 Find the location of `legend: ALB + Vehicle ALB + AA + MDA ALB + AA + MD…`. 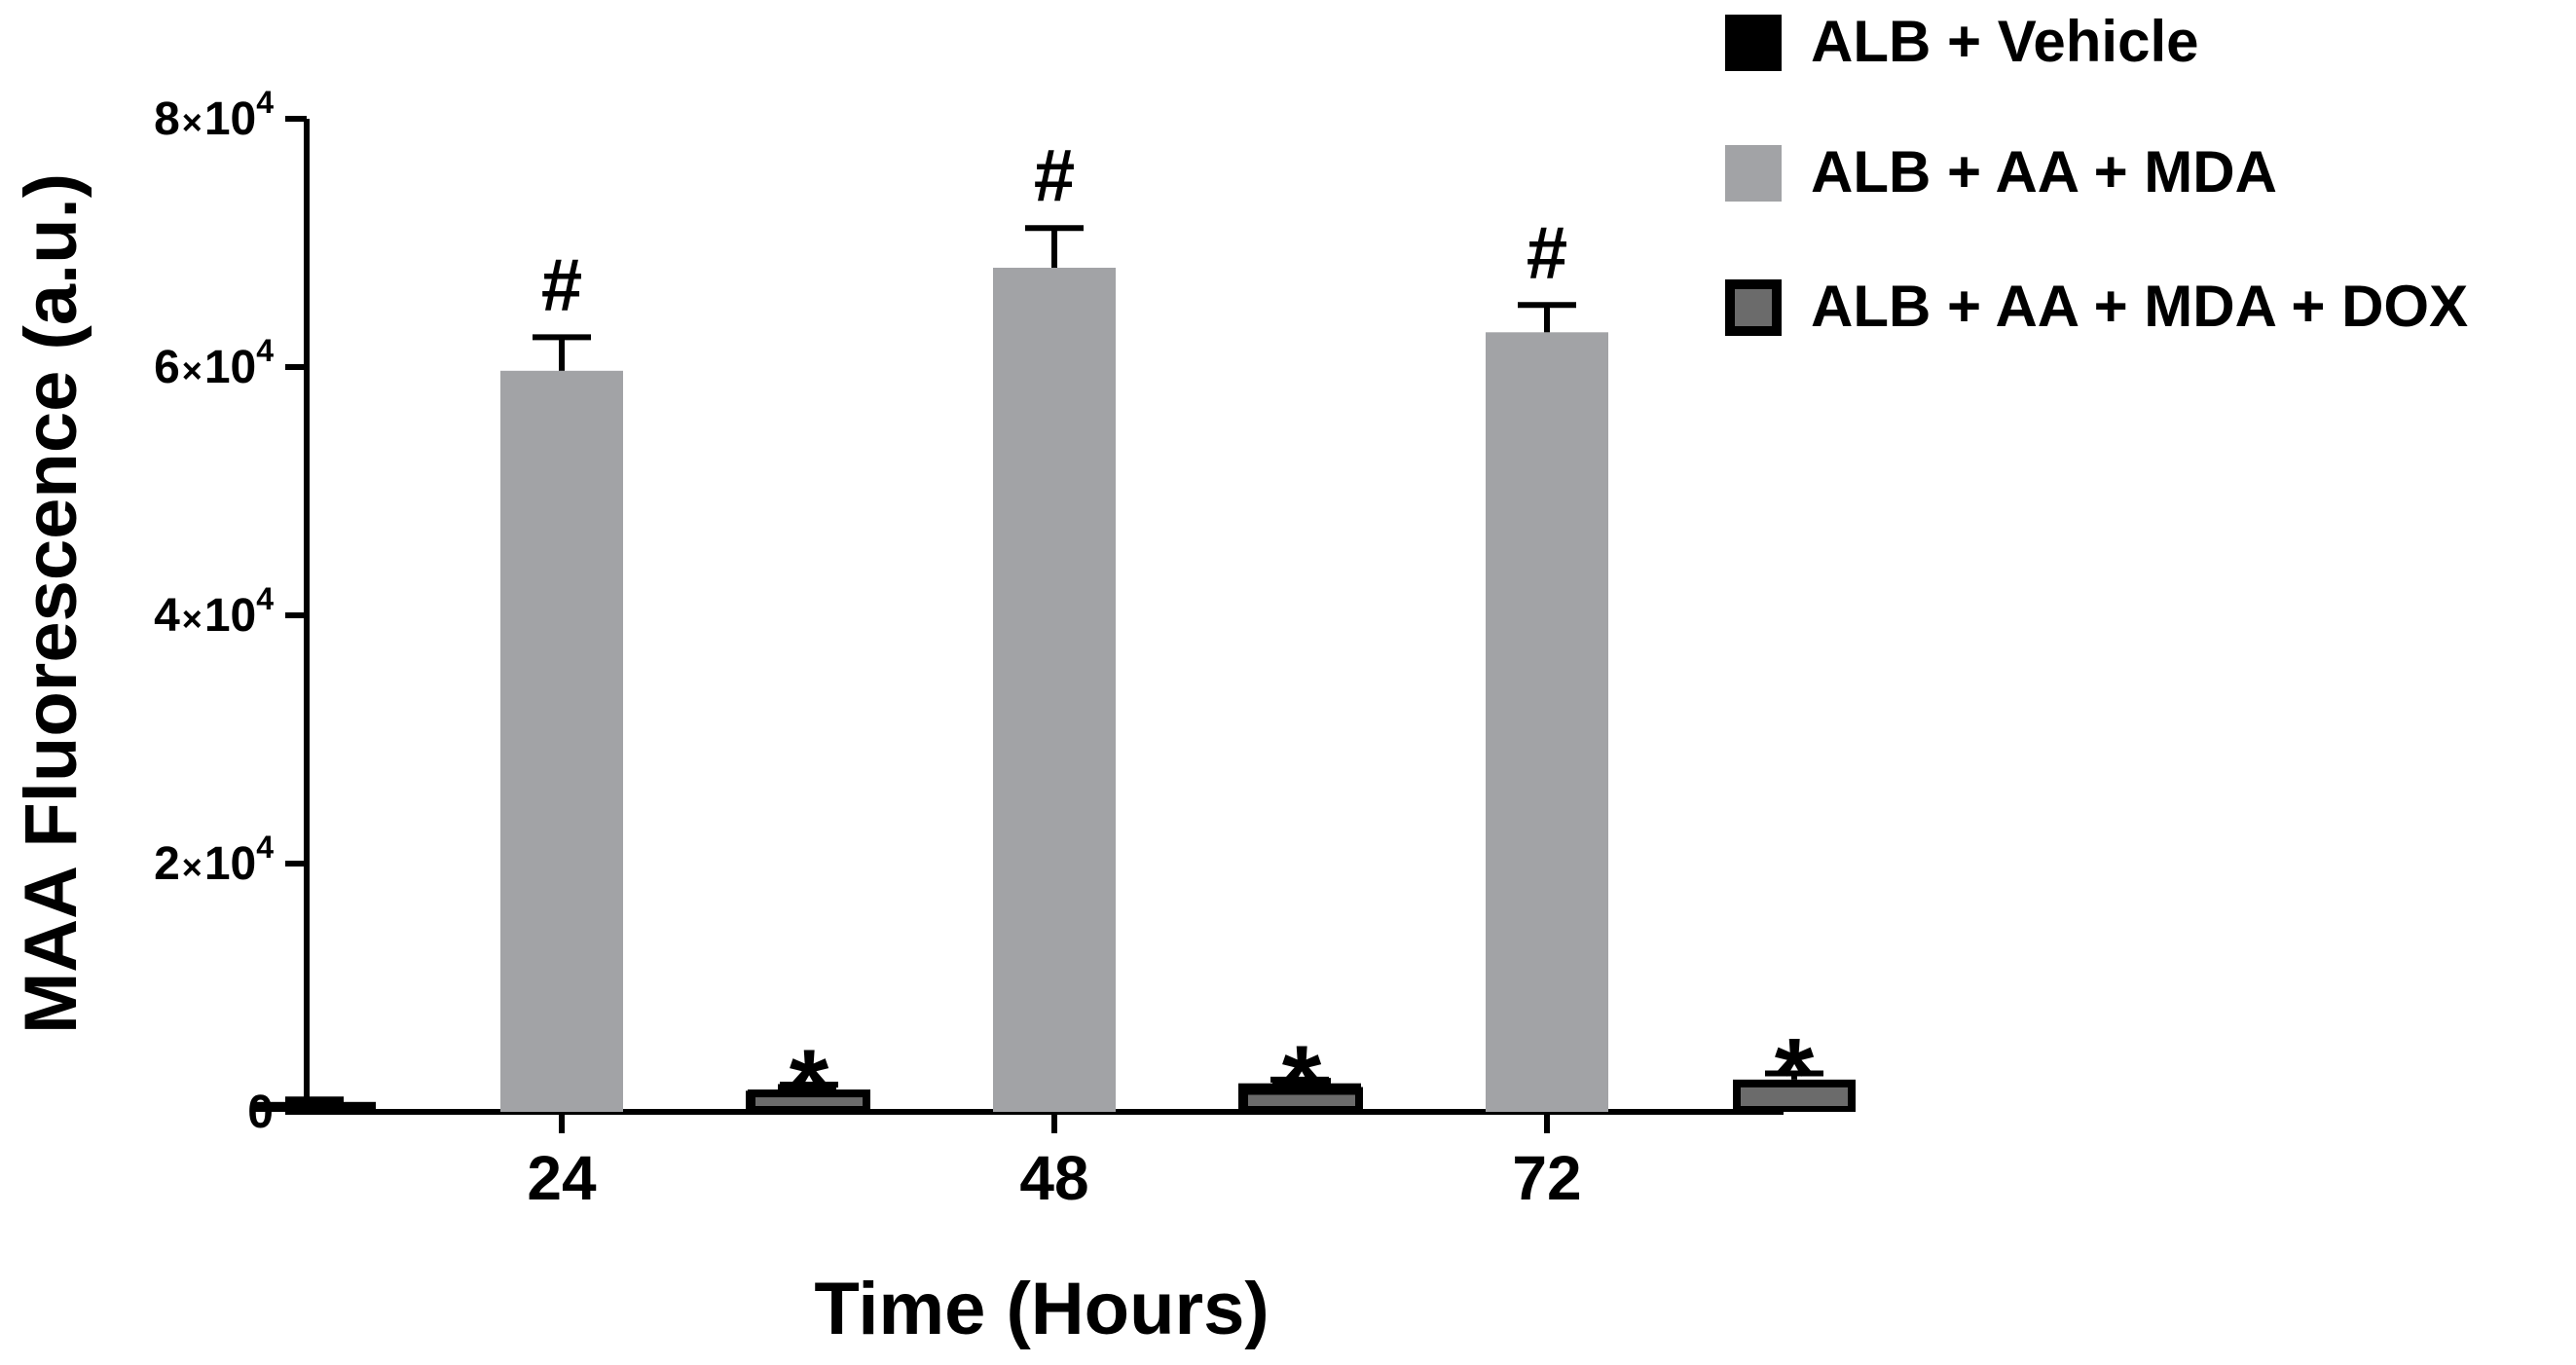

legend: ALB + Vehicle ALB + AA + MDA ALB + AA + MD… is located at coordinates (2096, 174).